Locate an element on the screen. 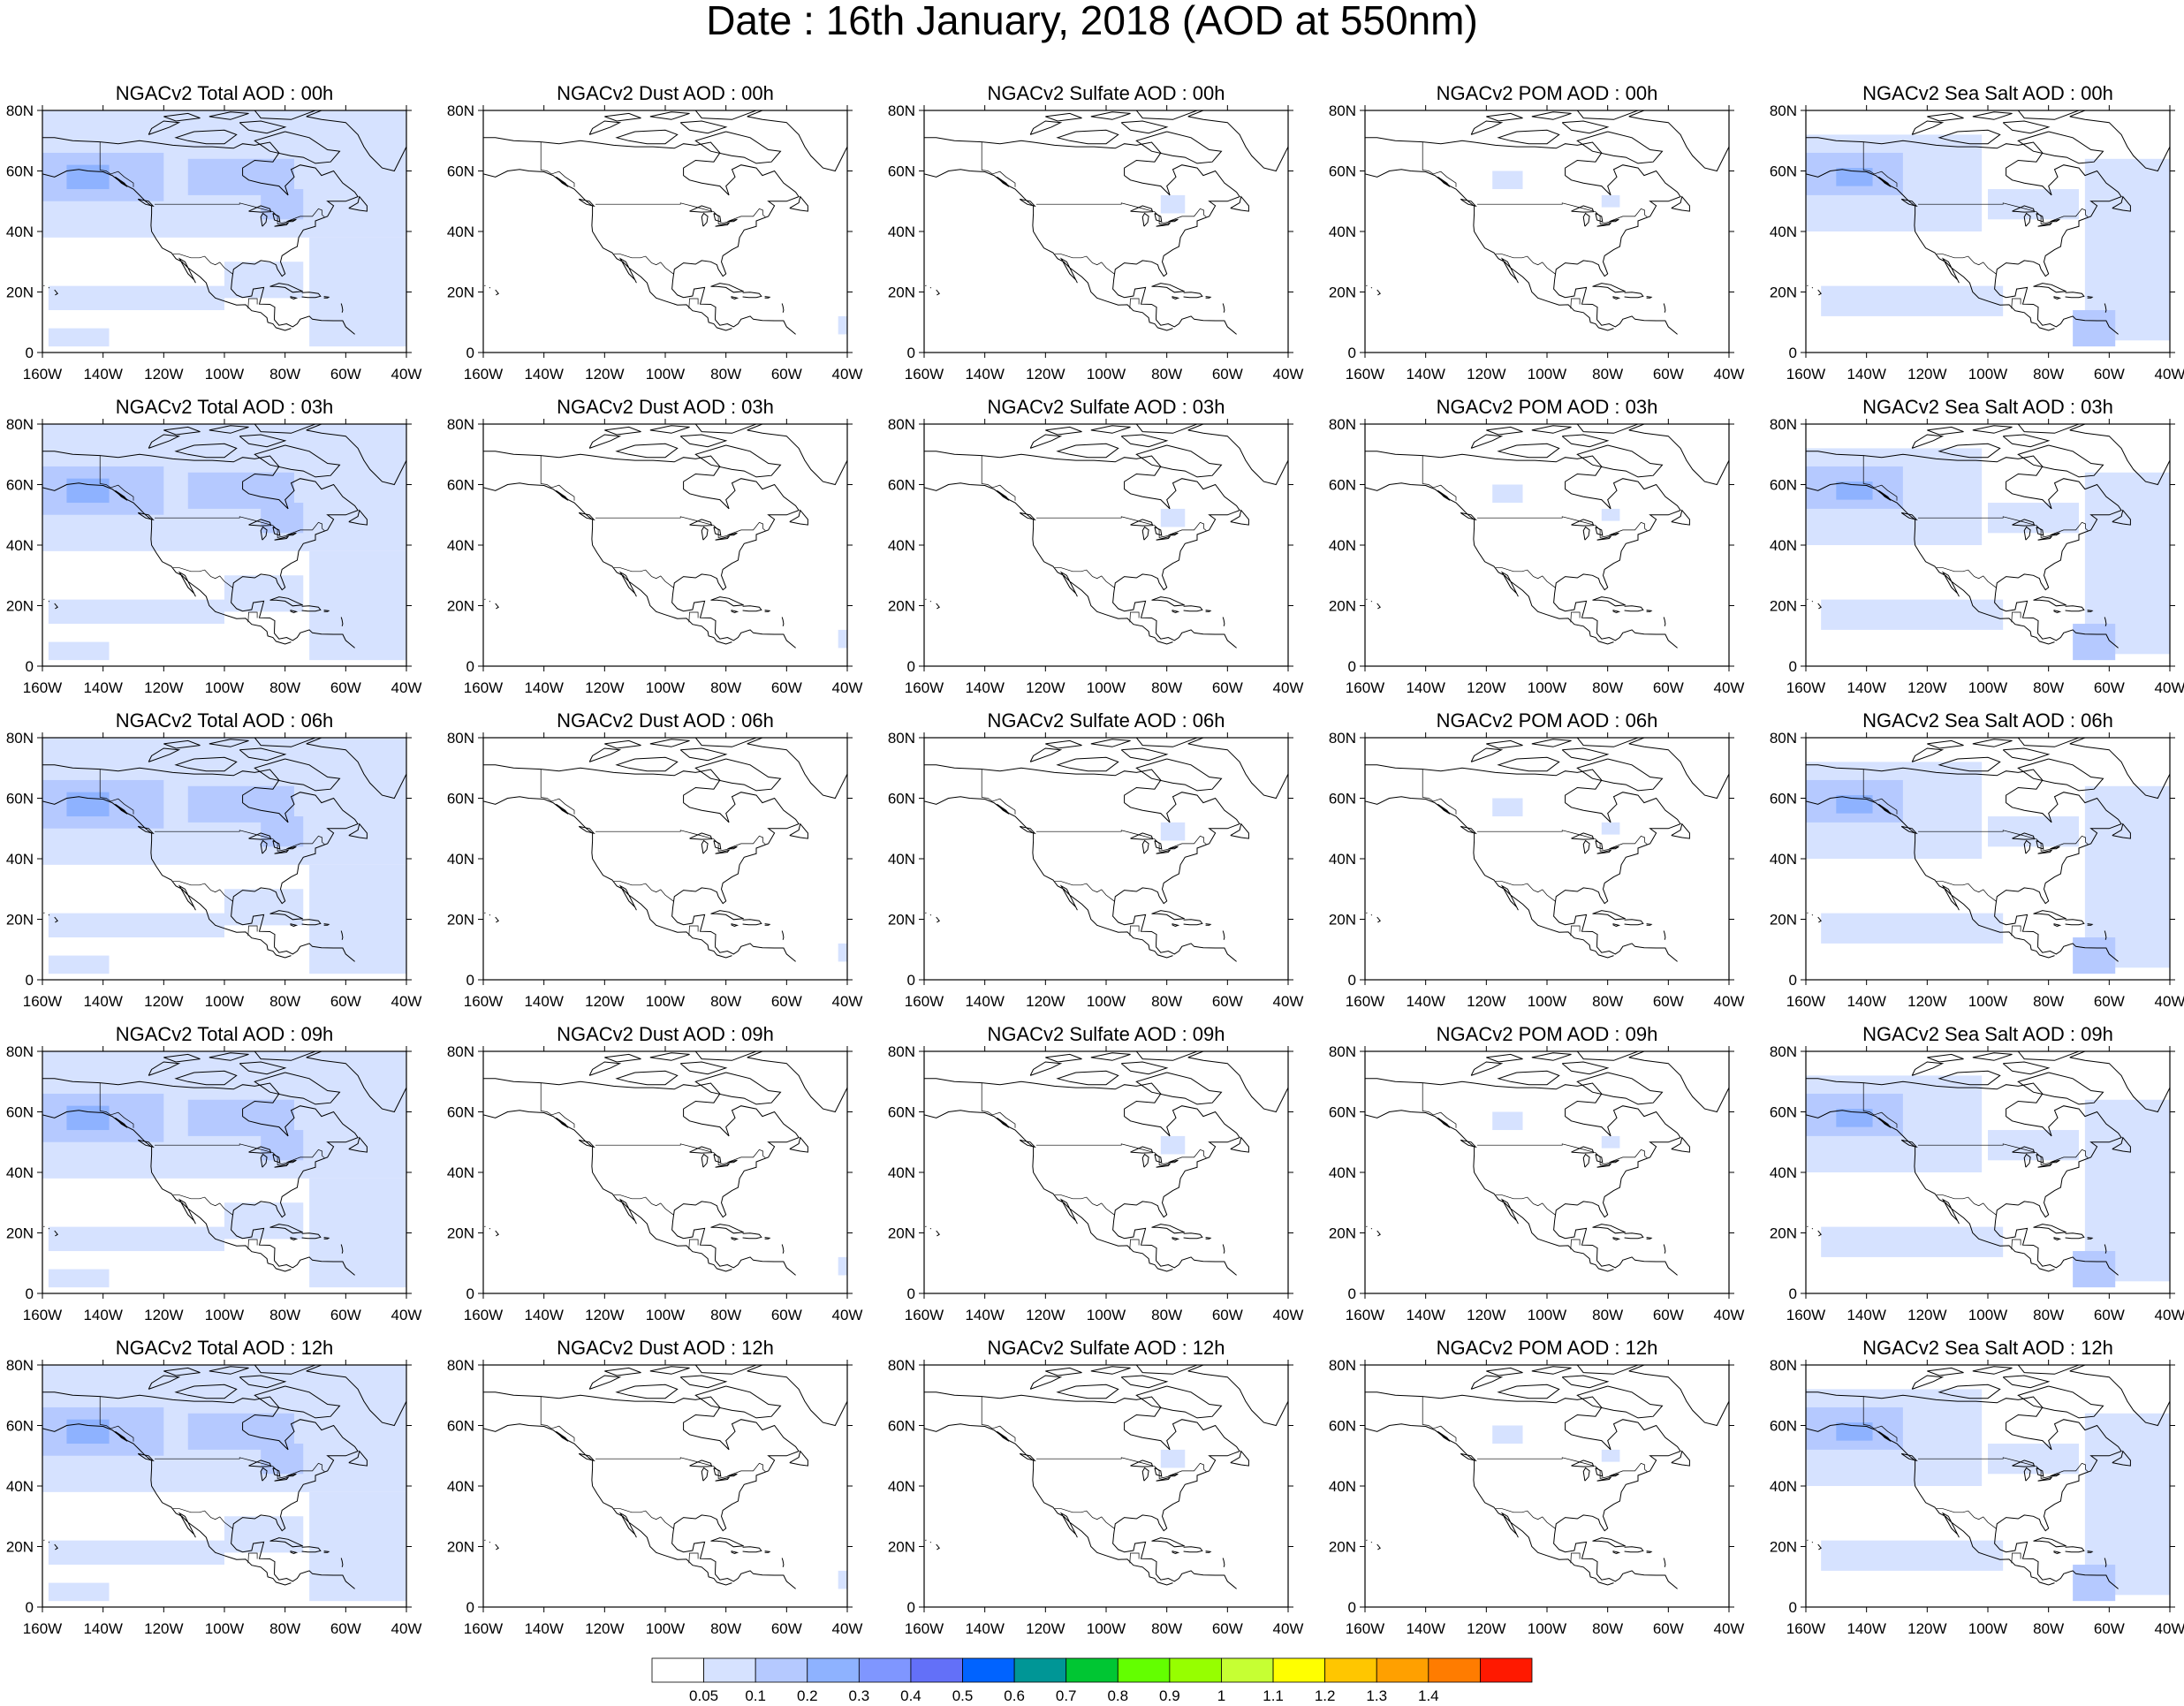 The height and width of the screenshot is (1706, 2184). panel-title: NGACv2 POM AOD : 00h is located at coordinates (1547, 93).